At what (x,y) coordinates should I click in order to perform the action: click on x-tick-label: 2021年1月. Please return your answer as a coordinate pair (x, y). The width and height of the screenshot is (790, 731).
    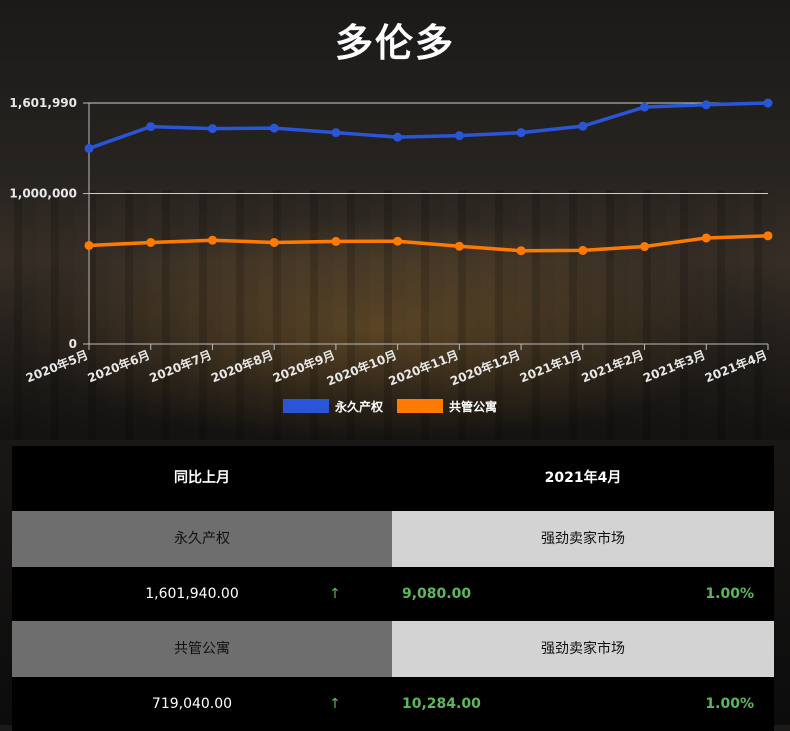
    Looking at the image, I should click on (550, 366).